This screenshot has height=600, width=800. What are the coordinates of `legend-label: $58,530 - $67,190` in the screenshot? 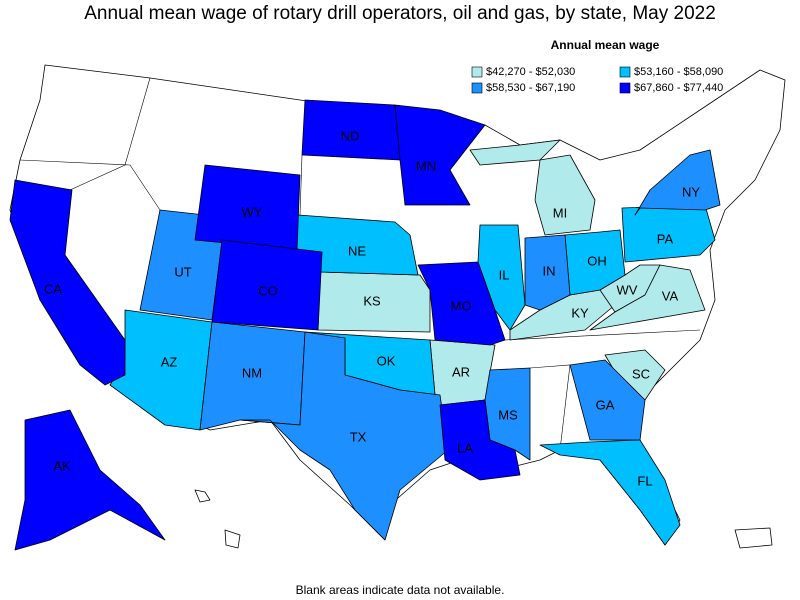 It's located at (530, 88).